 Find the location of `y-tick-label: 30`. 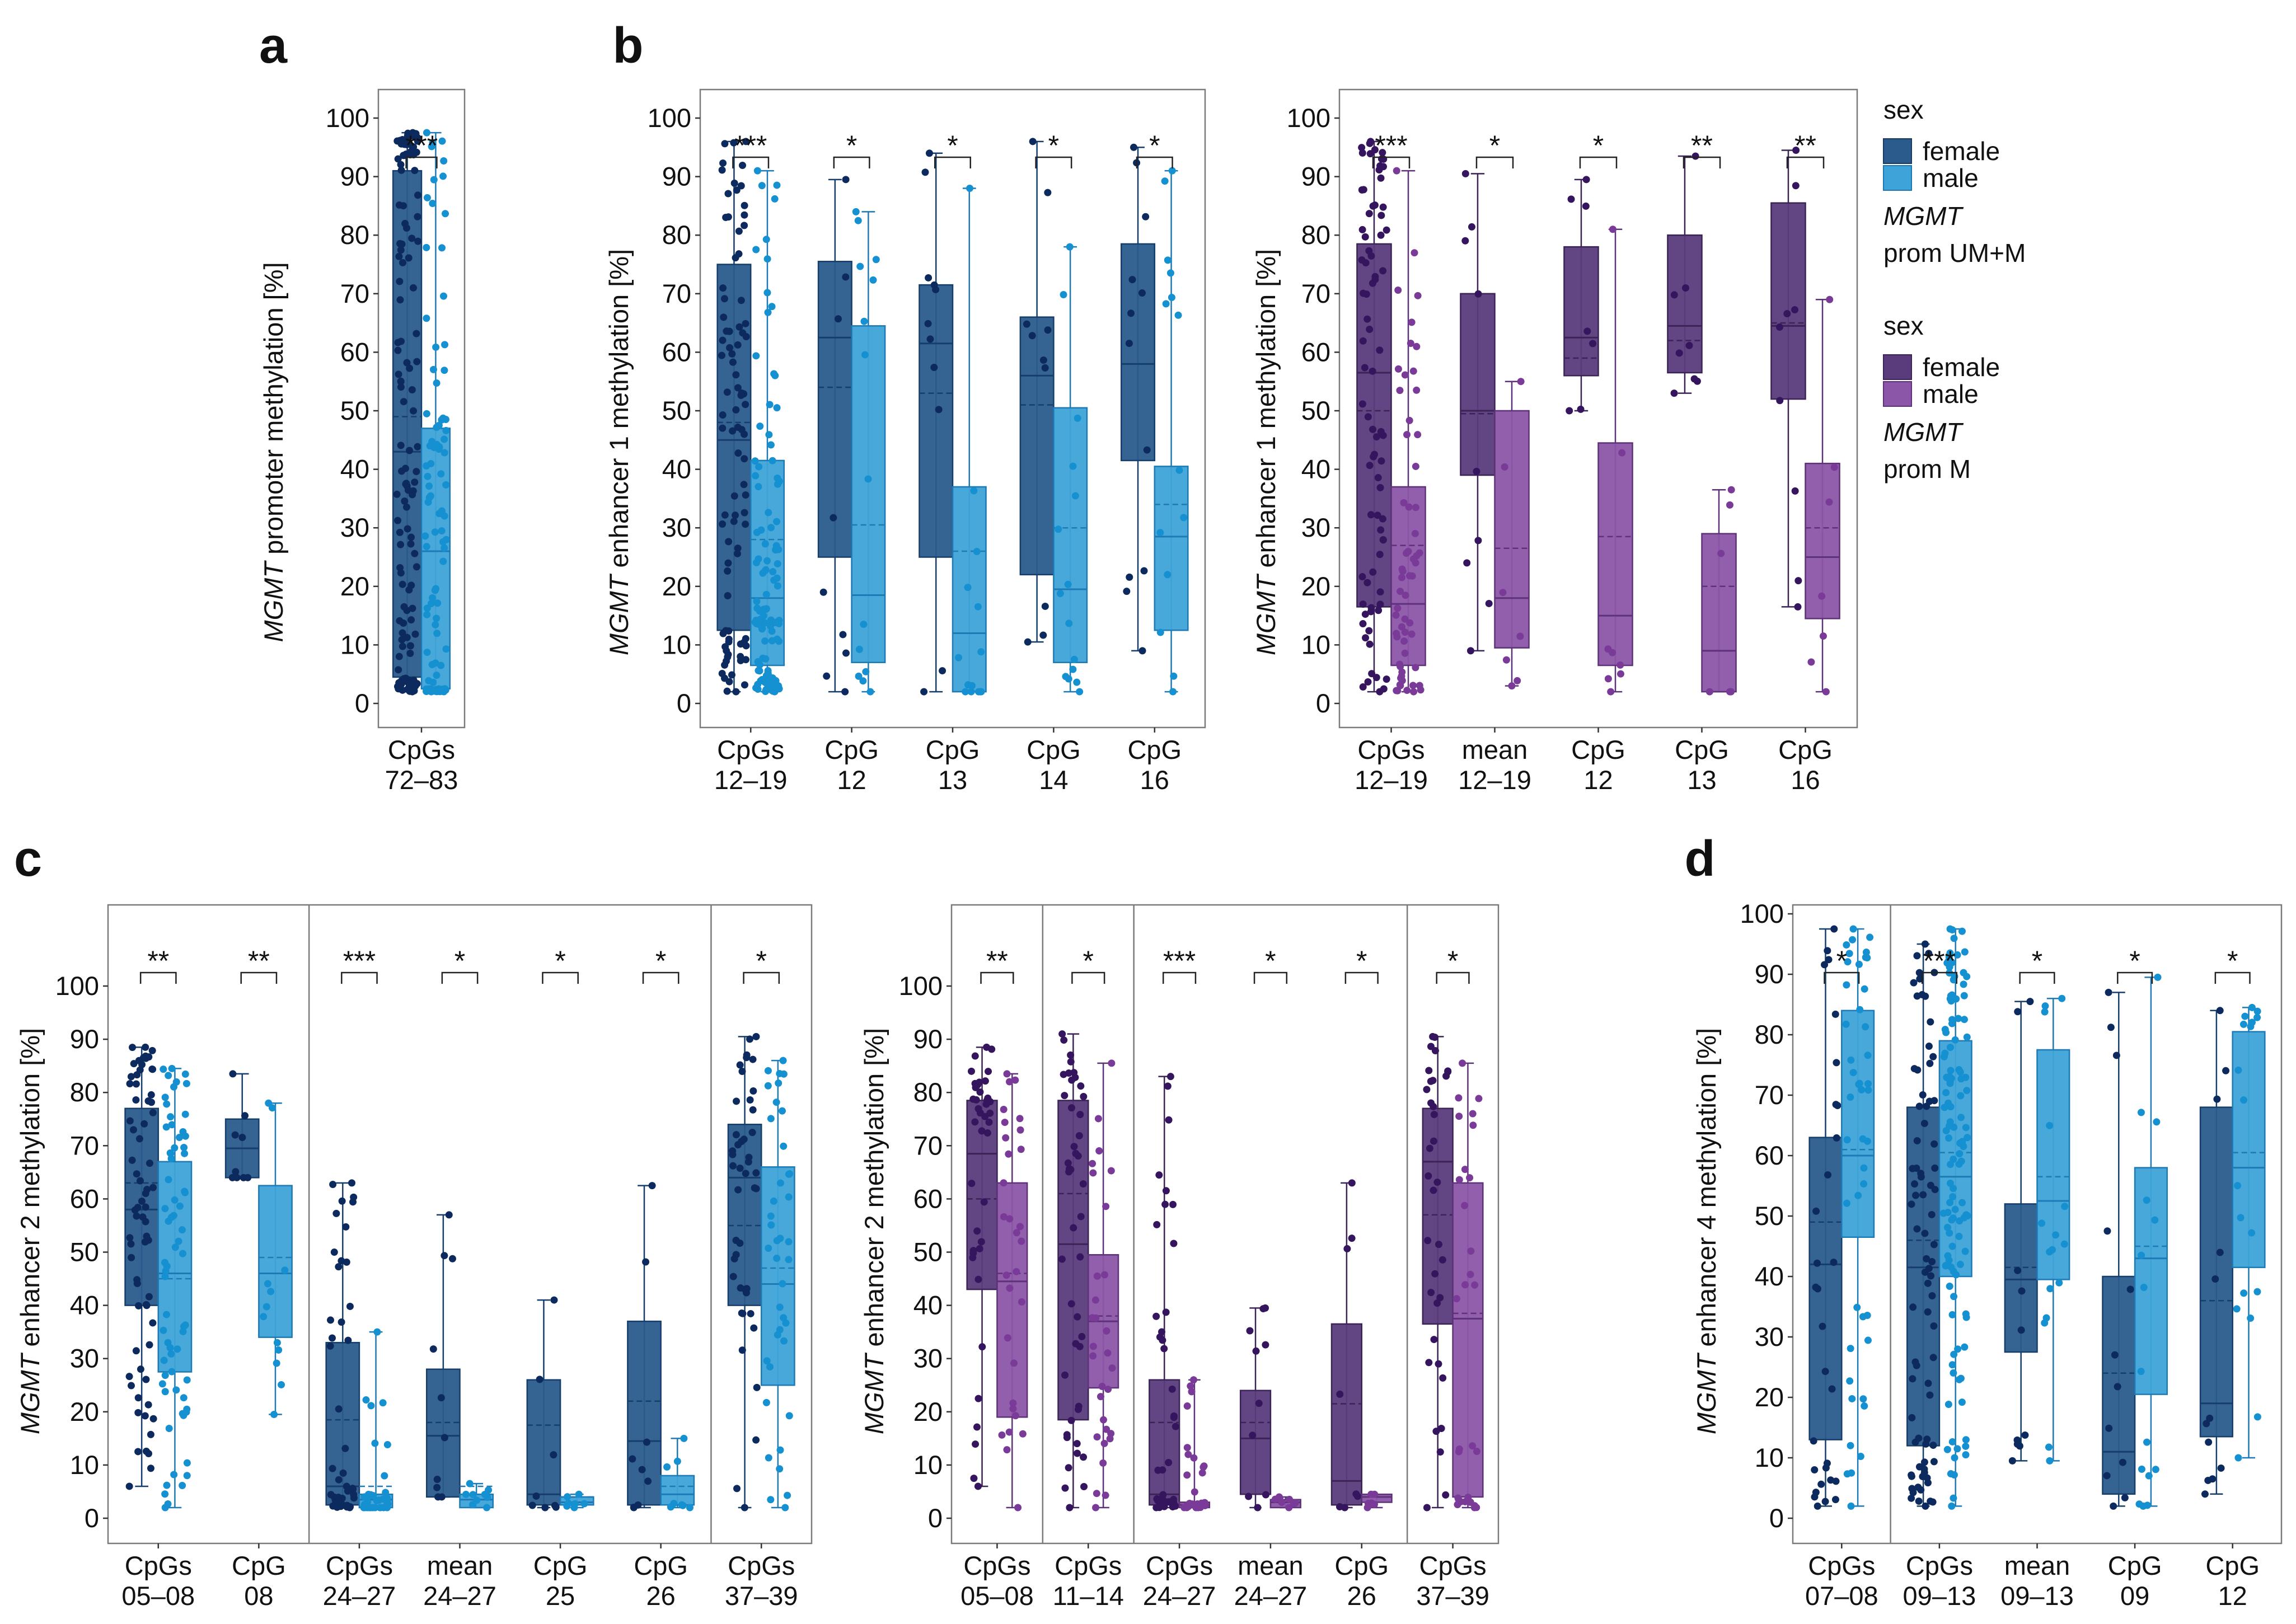

y-tick-label: 30 is located at coordinates (1769, 1336).